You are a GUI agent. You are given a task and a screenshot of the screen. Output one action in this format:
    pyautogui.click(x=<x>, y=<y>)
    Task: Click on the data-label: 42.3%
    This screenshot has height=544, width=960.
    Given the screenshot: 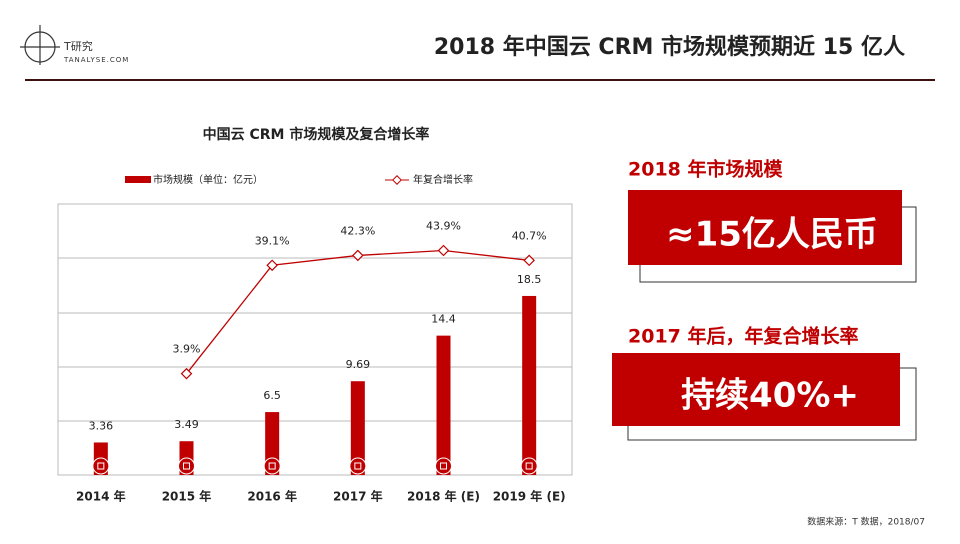 What is the action you would take?
    pyautogui.click(x=357, y=230)
    